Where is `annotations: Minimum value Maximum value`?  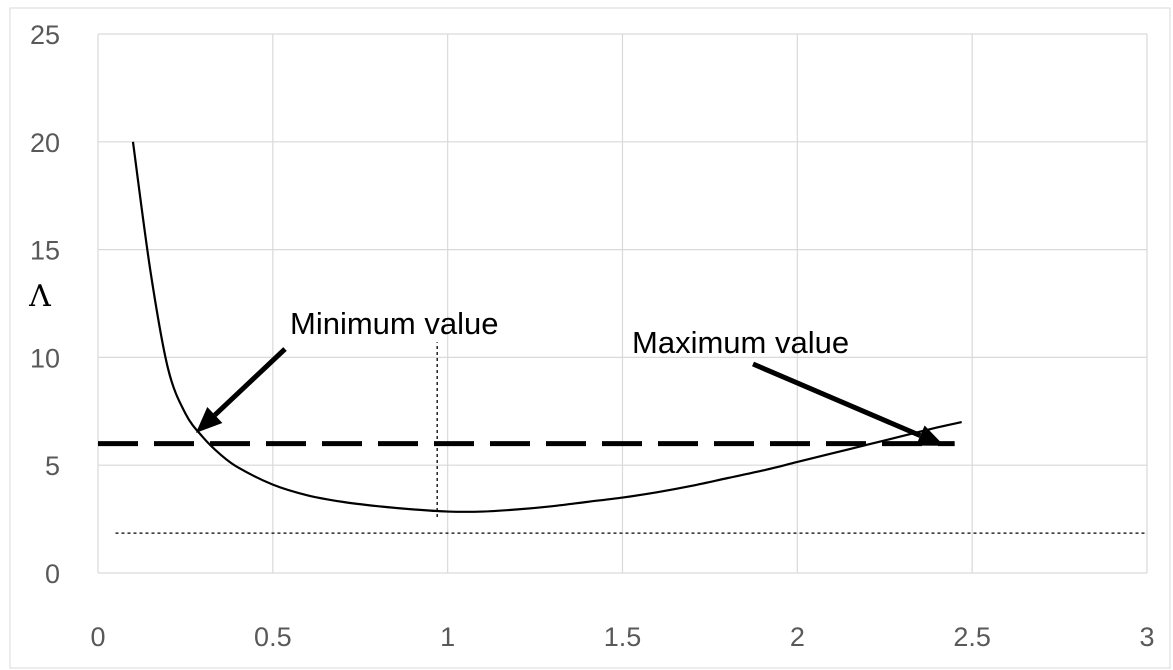
annotations: Minimum value Maximum value is located at coordinates (570, 376).